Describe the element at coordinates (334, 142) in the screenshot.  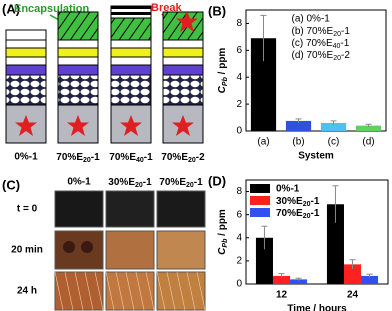
I see `x-tick-label: (c)` at that location.